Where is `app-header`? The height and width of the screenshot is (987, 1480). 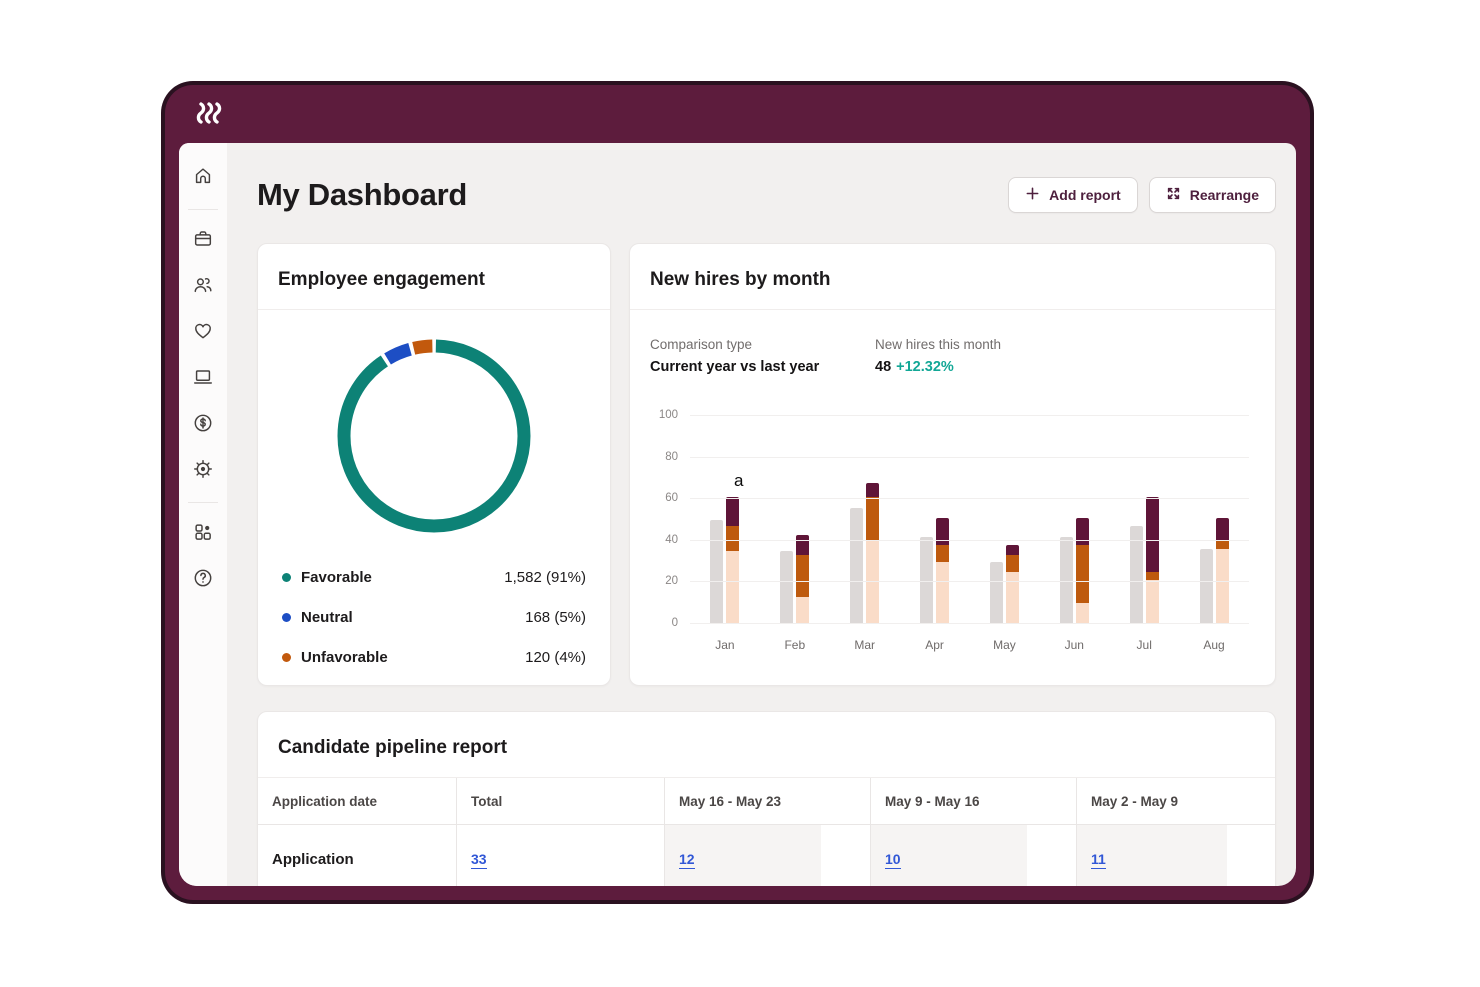
app-header is located at coordinates (737, 114).